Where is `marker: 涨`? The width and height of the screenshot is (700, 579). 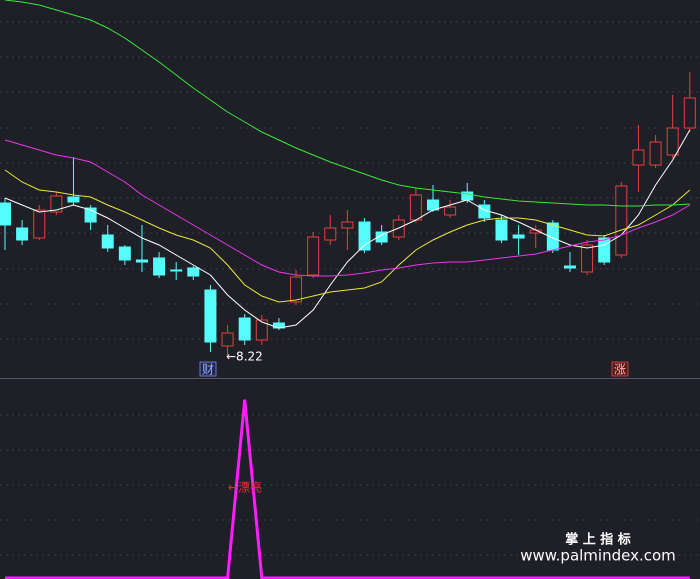
marker: 涨 is located at coordinates (620, 369).